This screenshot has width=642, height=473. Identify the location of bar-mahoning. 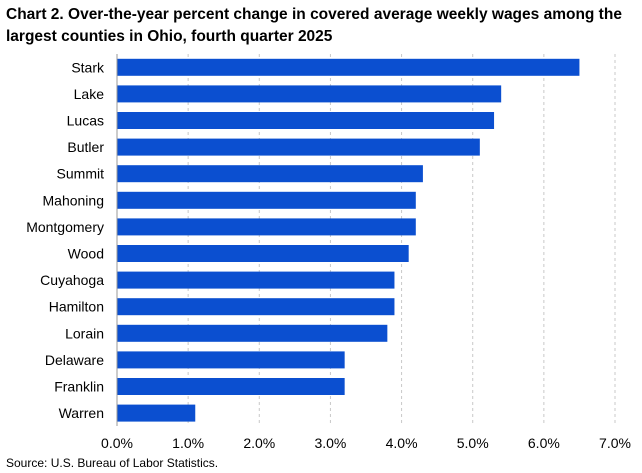
(266, 200).